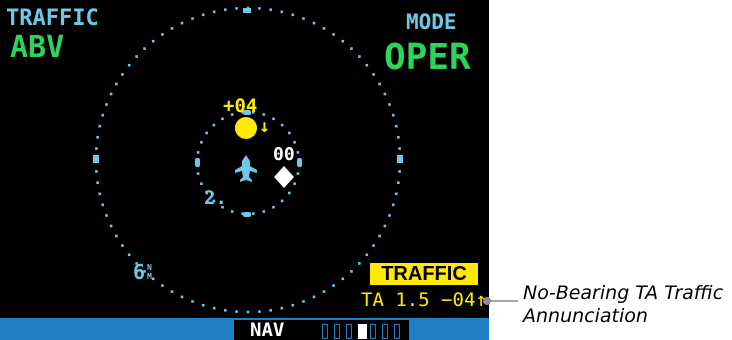  What do you see at coordinates (284, 154) in the screenshot?
I see `other-traffic-relative-altitude: 00` at bounding box center [284, 154].